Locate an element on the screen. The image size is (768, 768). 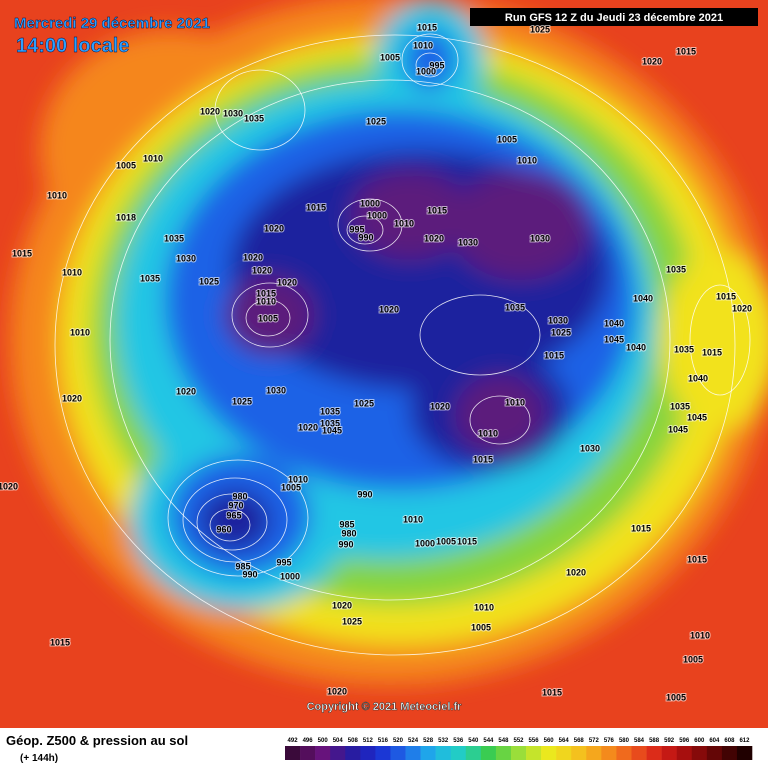
colorbar-tick-label: 560 is located at coordinates (549, 741).